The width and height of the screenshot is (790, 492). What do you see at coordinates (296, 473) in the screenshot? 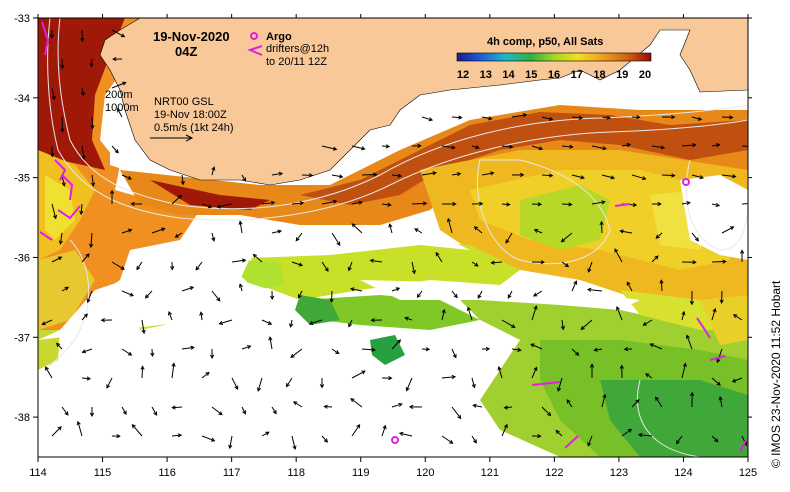
I see `x-tick-label: 118` at bounding box center [296, 473].